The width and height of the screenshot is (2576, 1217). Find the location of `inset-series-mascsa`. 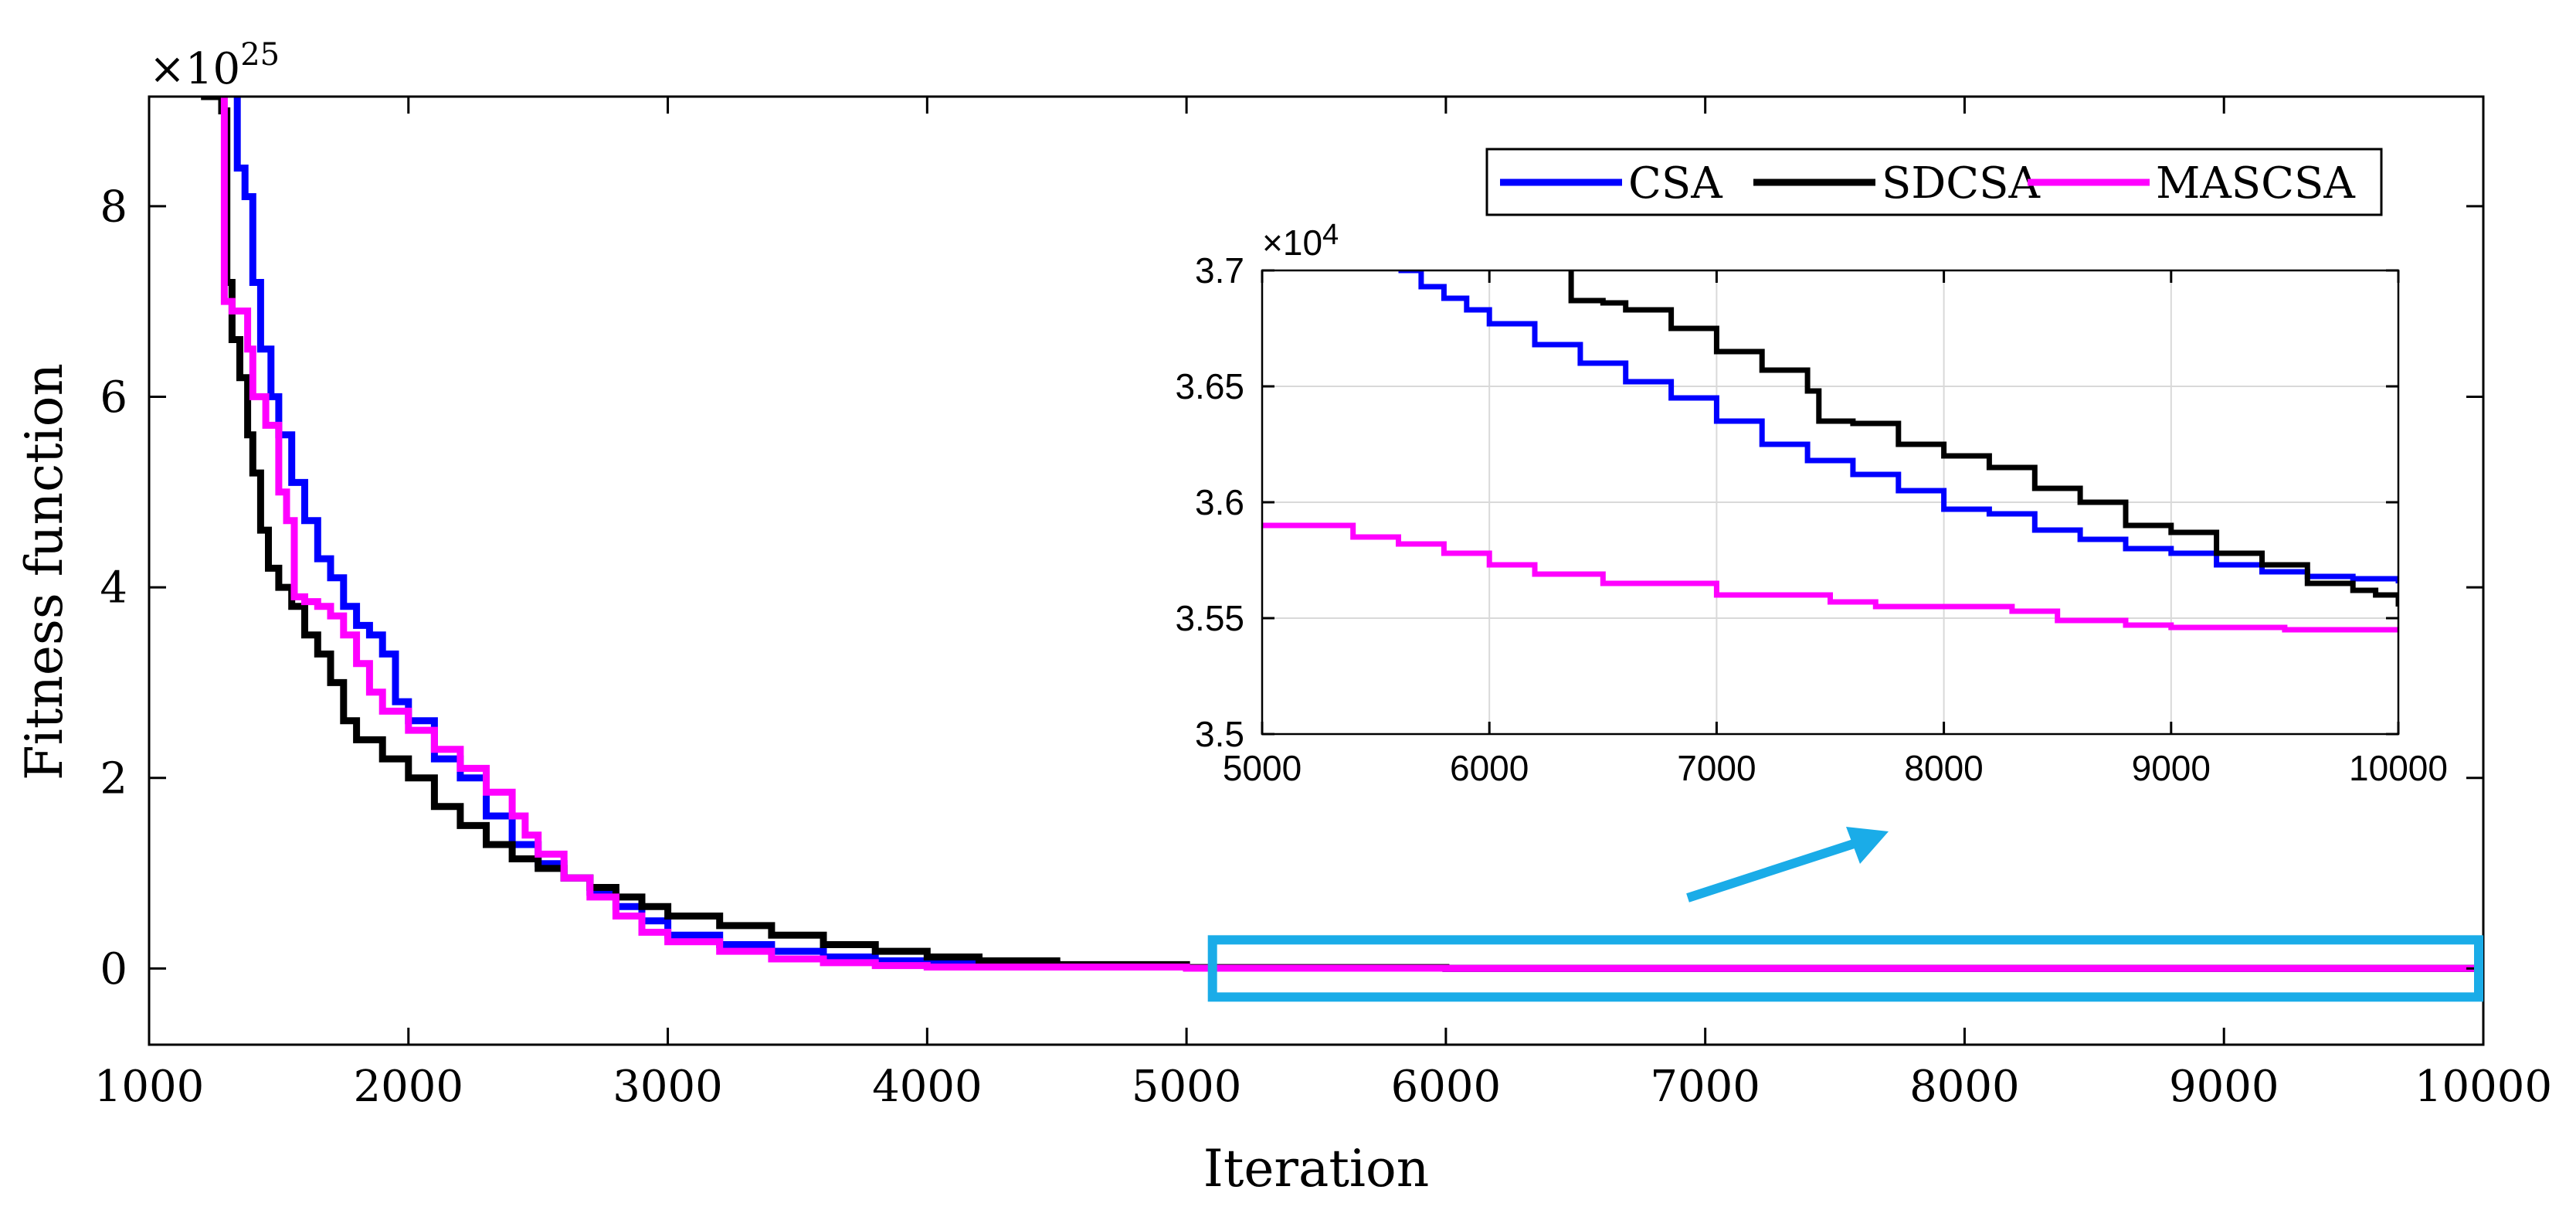

inset-series-mascsa is located at coordinates (1830, 577).